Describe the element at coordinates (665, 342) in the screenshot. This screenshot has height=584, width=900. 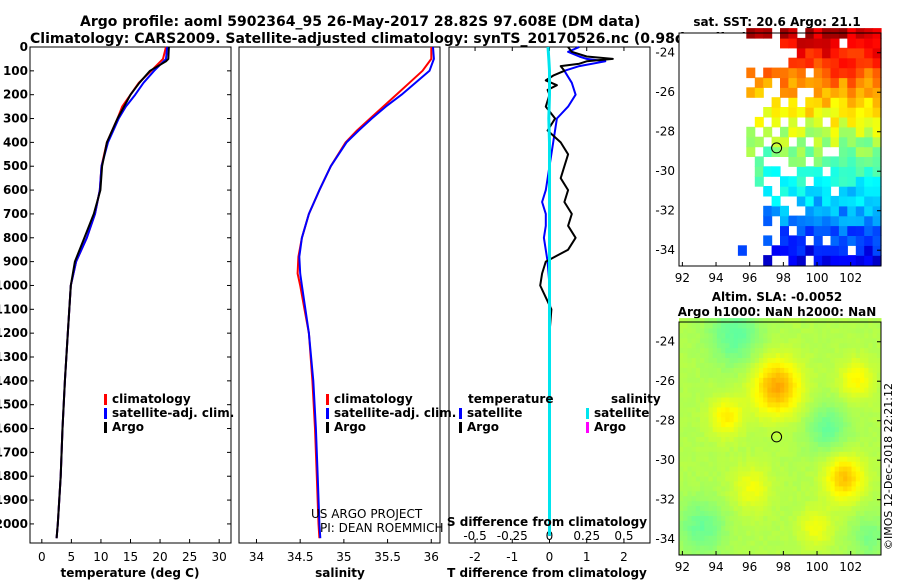
I see `map-y-tick-label: -24` at that location.